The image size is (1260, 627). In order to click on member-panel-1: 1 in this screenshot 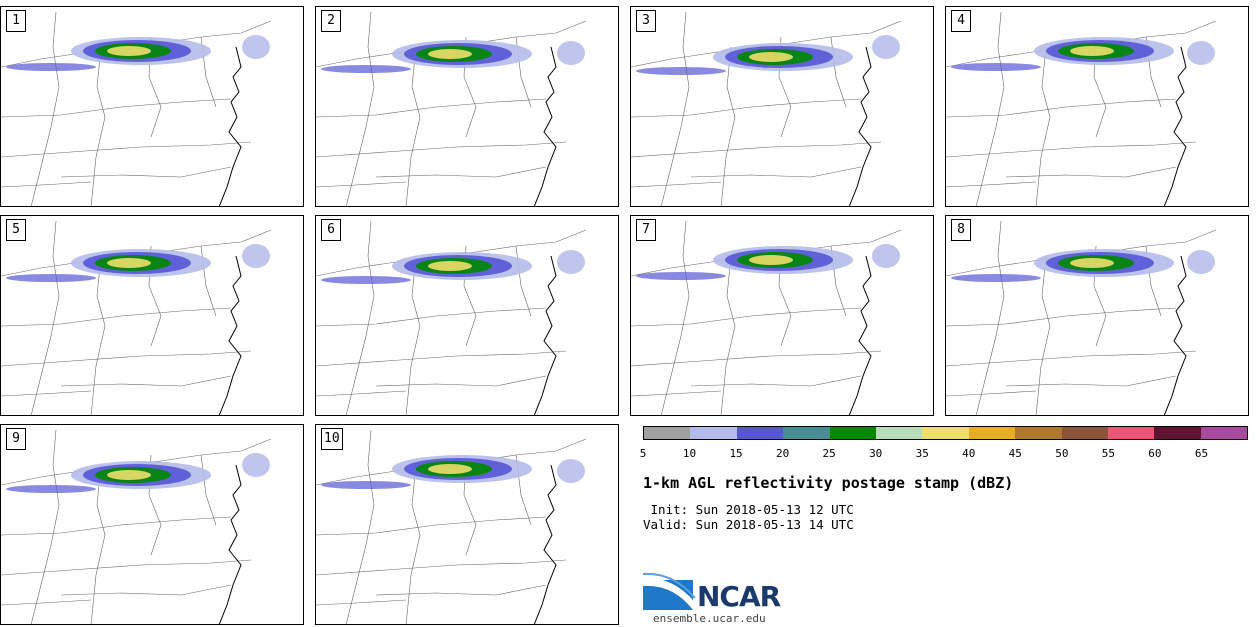, I will do `click(152, 106)`.